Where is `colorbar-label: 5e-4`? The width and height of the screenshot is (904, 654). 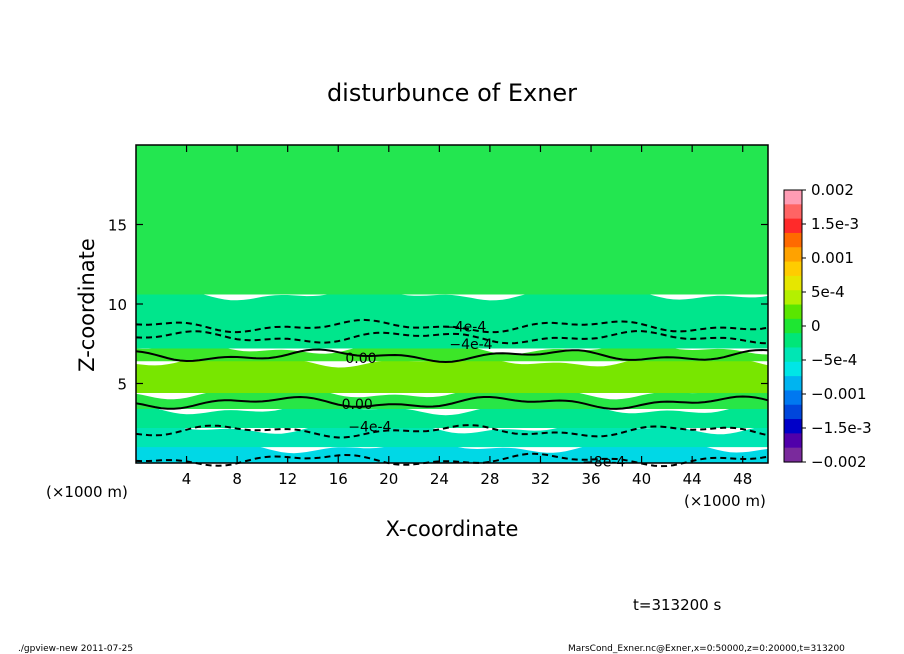
colorbar-label: 5e-4 is located at coordinates (828, 292).